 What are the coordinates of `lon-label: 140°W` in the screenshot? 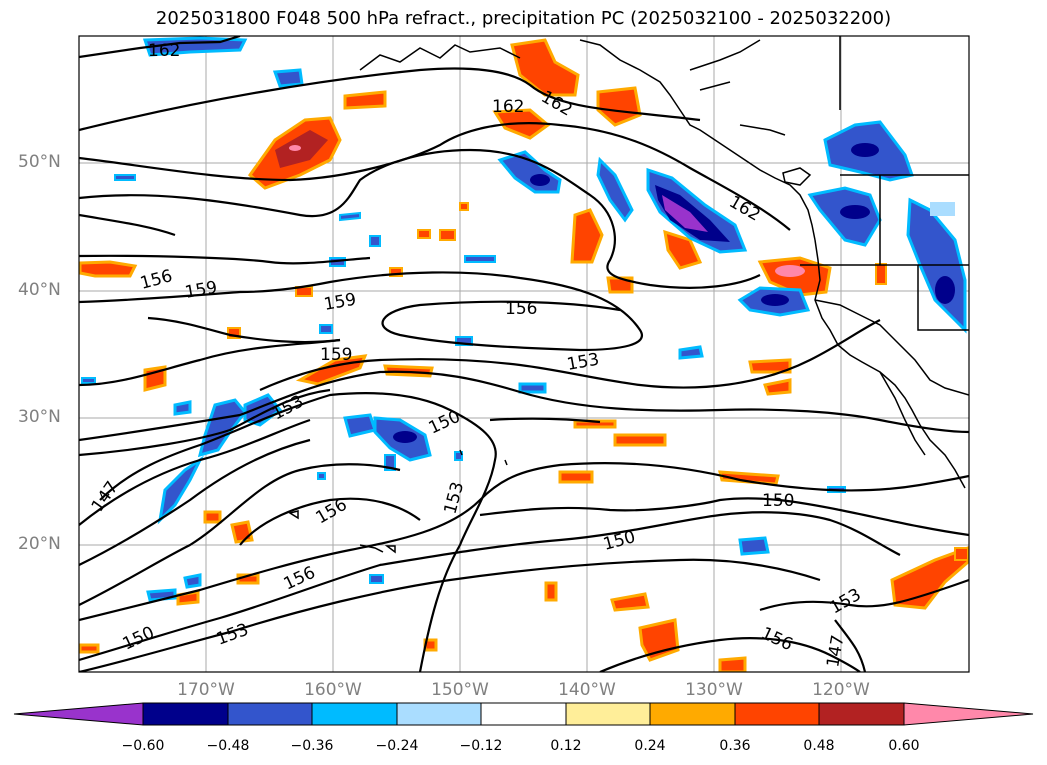 It's located at (587, 690).